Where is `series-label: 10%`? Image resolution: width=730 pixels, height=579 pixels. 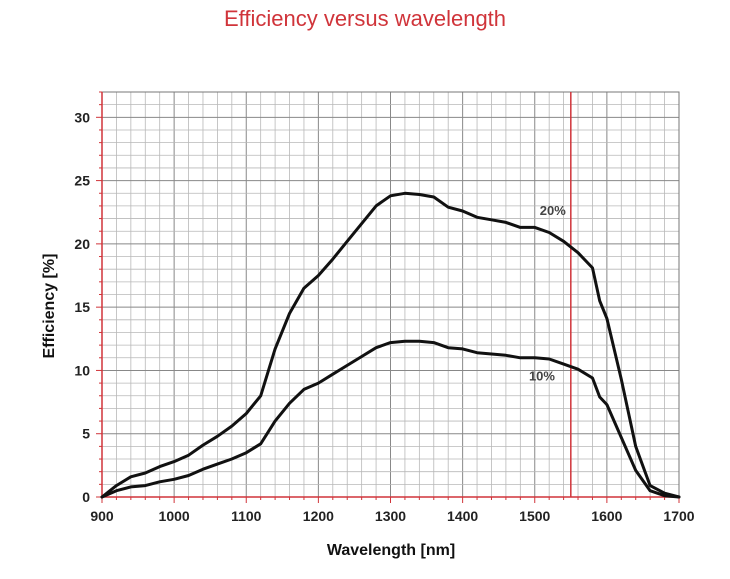 series-label: 10% is located at coordinates (542, 376).